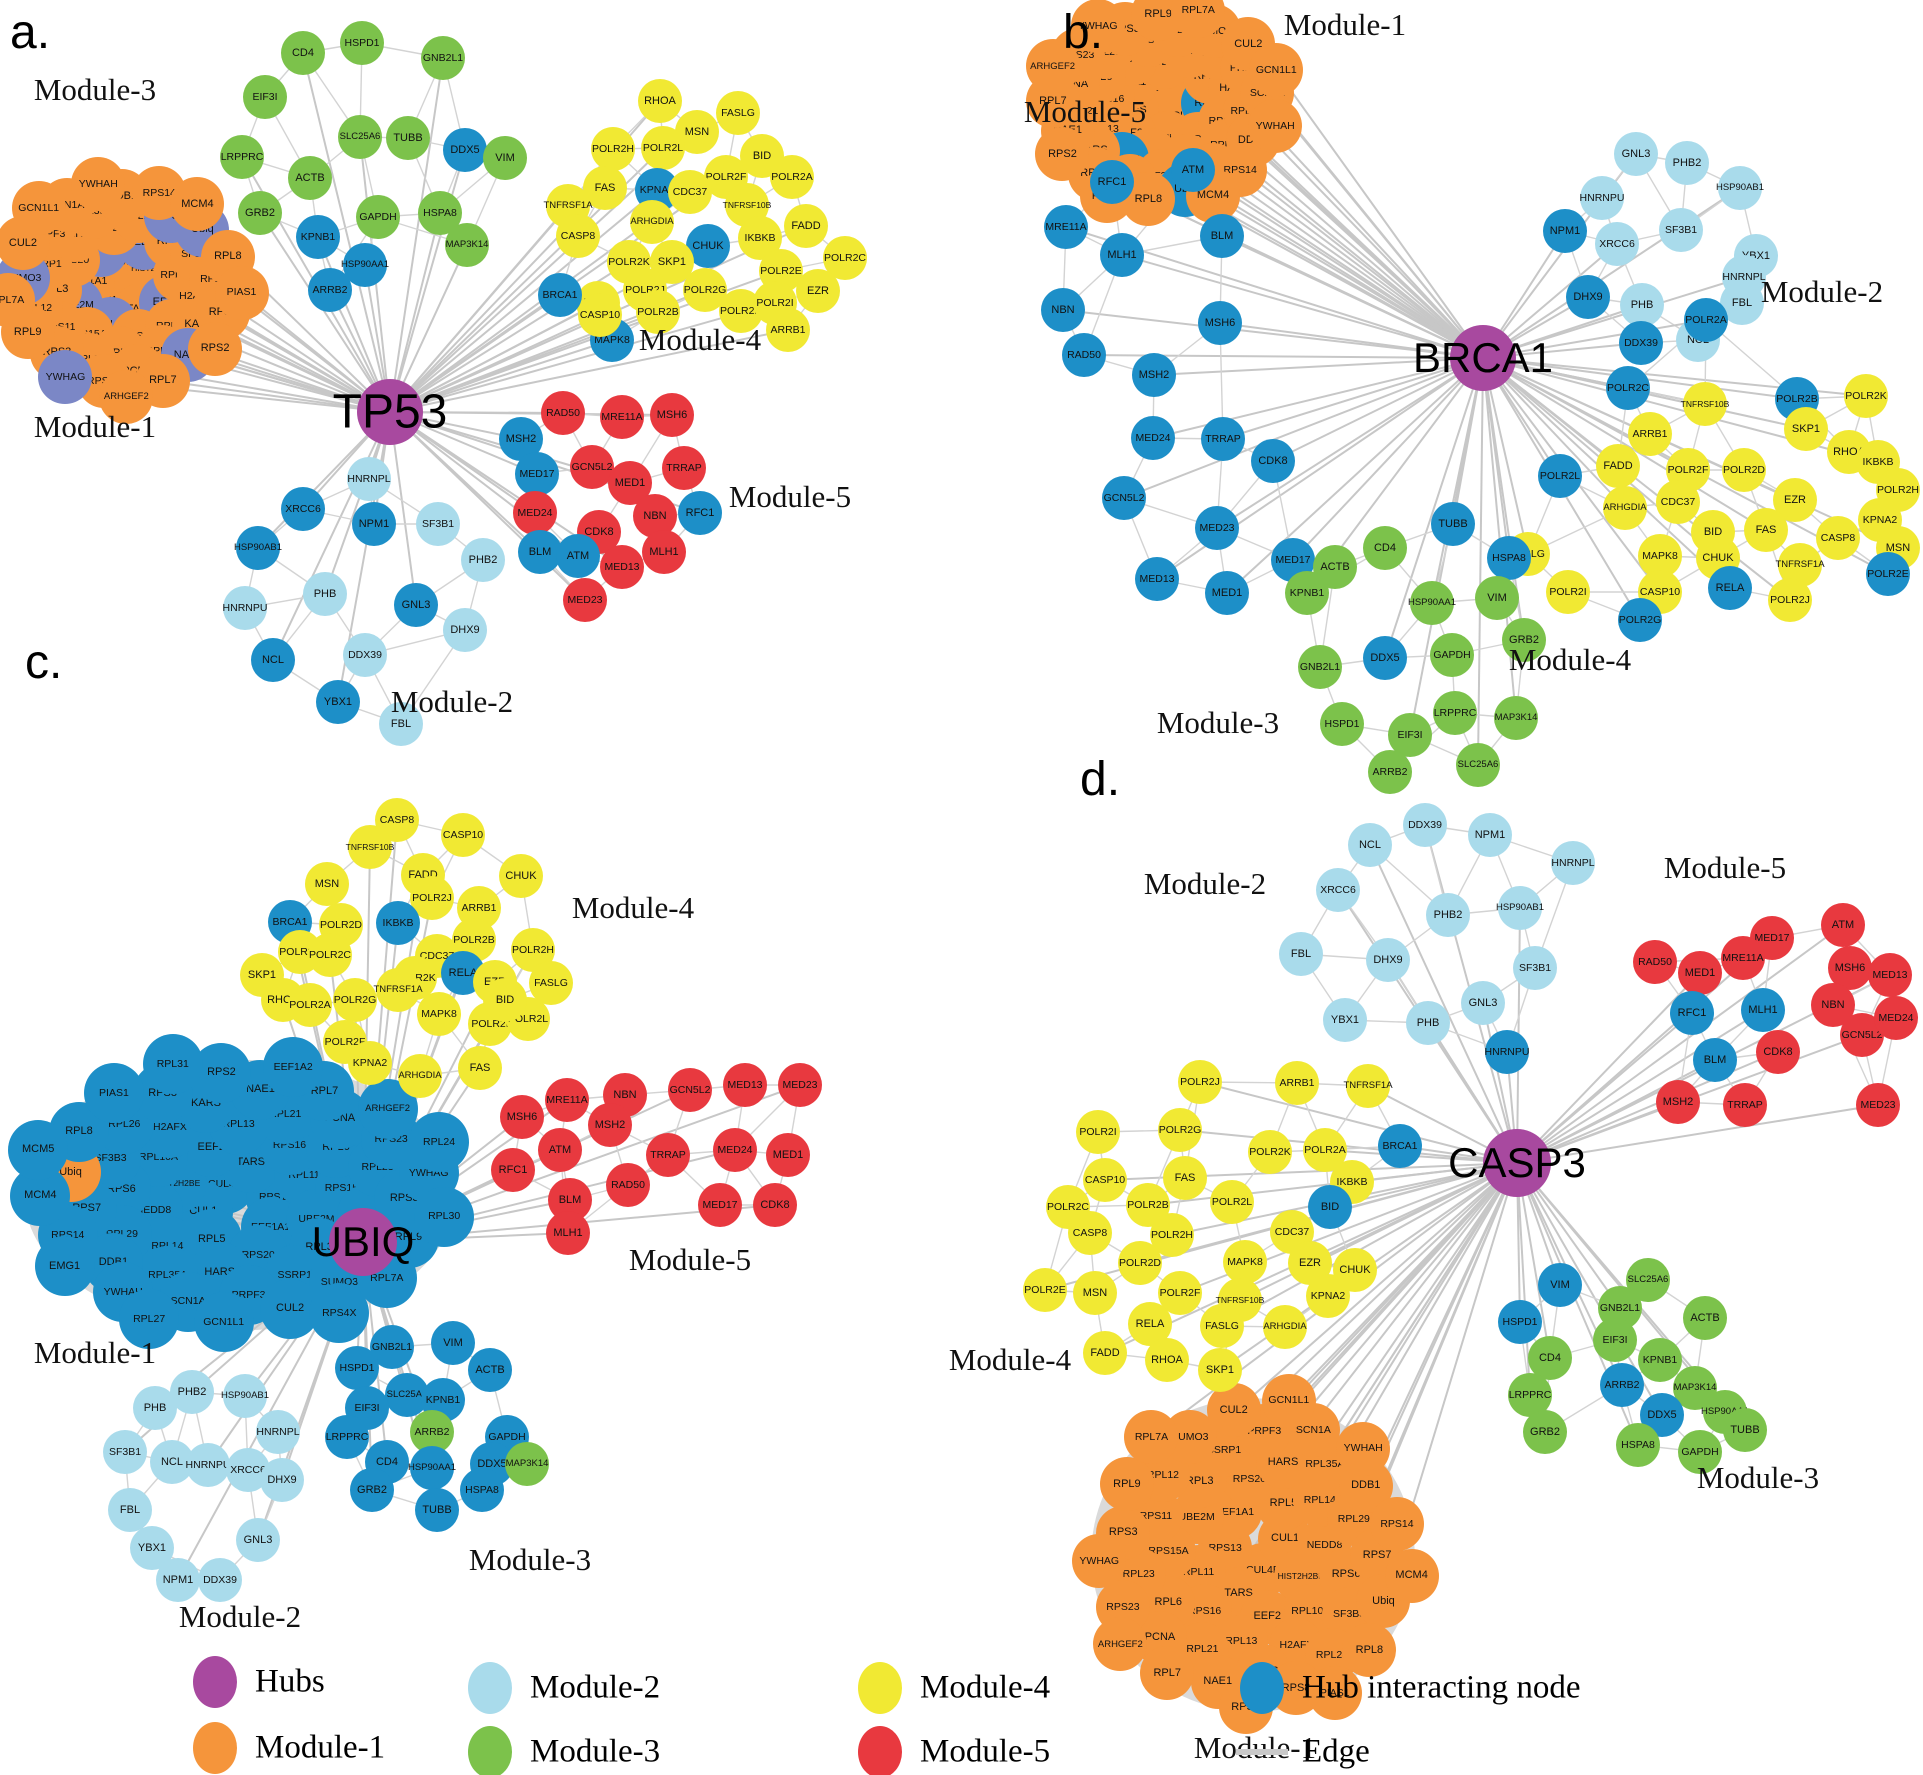 This screenshot has height=1775, width=1923. What do you see at coordinates (1368, 1086) in the screenshot?
I see `node-tnfrsf1a: TNFRSF1A` at bounding box center [1368, 1086].